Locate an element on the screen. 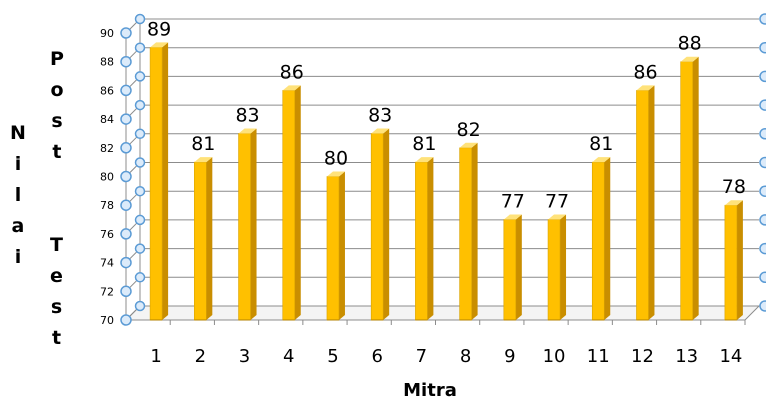 The image size is (766, 406). x-tick-label: 4 is located at coordinates (288, 356).